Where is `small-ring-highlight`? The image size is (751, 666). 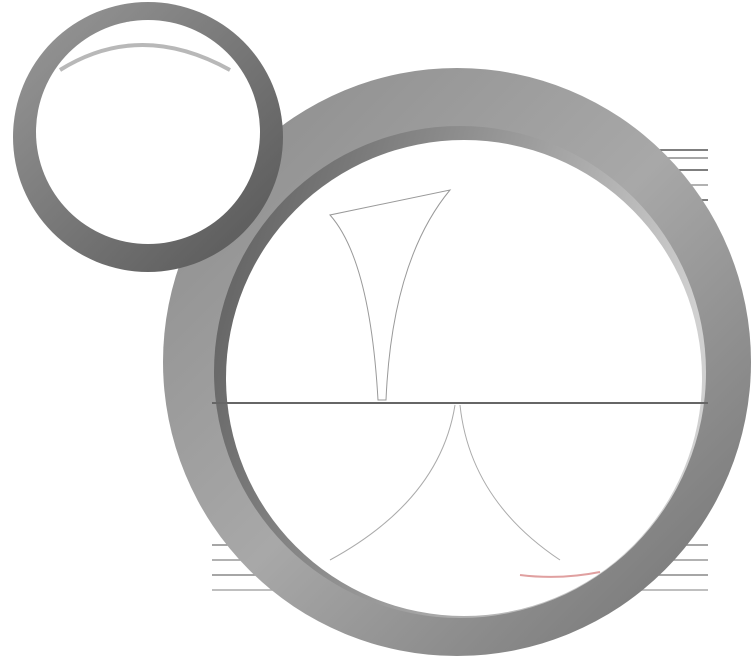 small-ring-highlight is located at coordinates (144, 57).